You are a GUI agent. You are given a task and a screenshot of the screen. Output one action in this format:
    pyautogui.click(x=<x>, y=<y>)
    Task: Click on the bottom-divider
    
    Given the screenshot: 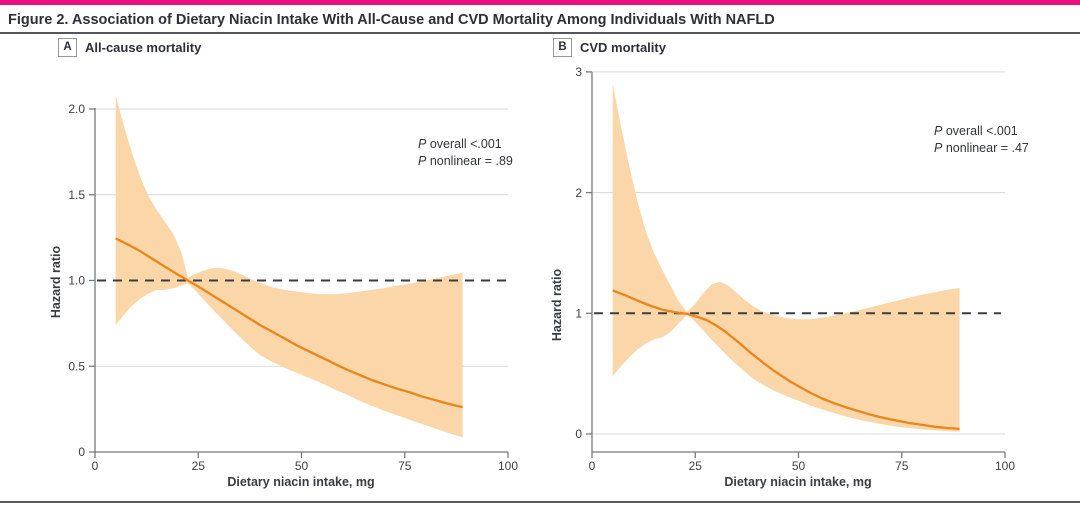 What is the action you would take?
    pyautogui.click(x=540, y=502)
    